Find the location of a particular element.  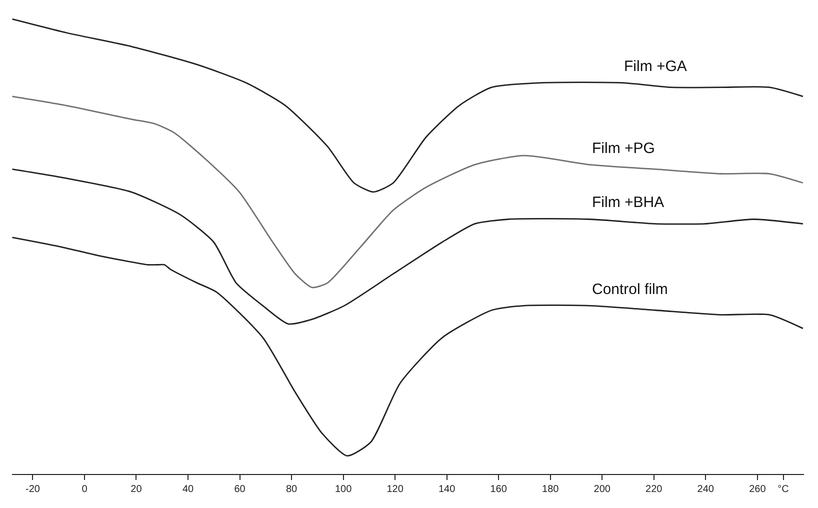

x-tick-label: °C is located at coordinates (783, 489).